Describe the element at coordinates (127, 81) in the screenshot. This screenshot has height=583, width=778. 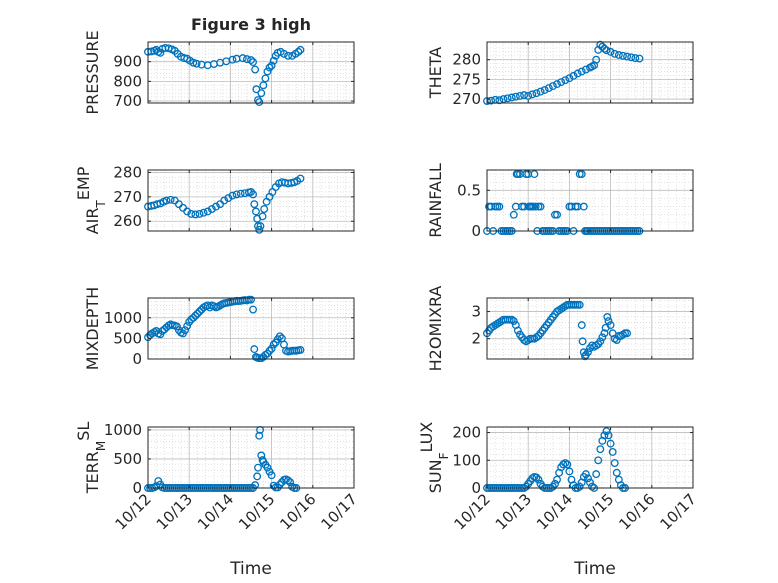
I see `y-tick-label: 800` at that location.